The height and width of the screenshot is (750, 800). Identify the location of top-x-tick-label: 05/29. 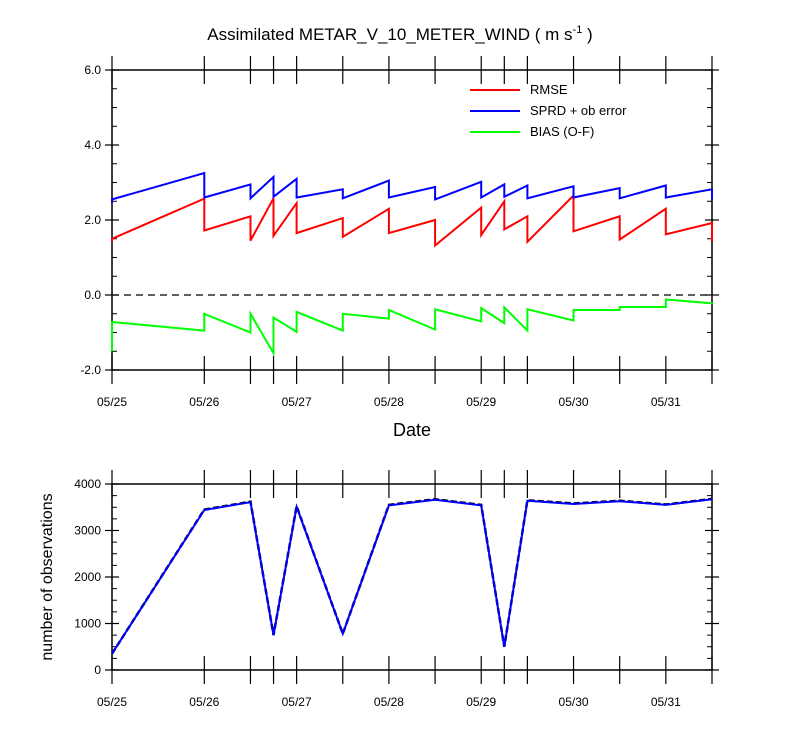
(481, 402).